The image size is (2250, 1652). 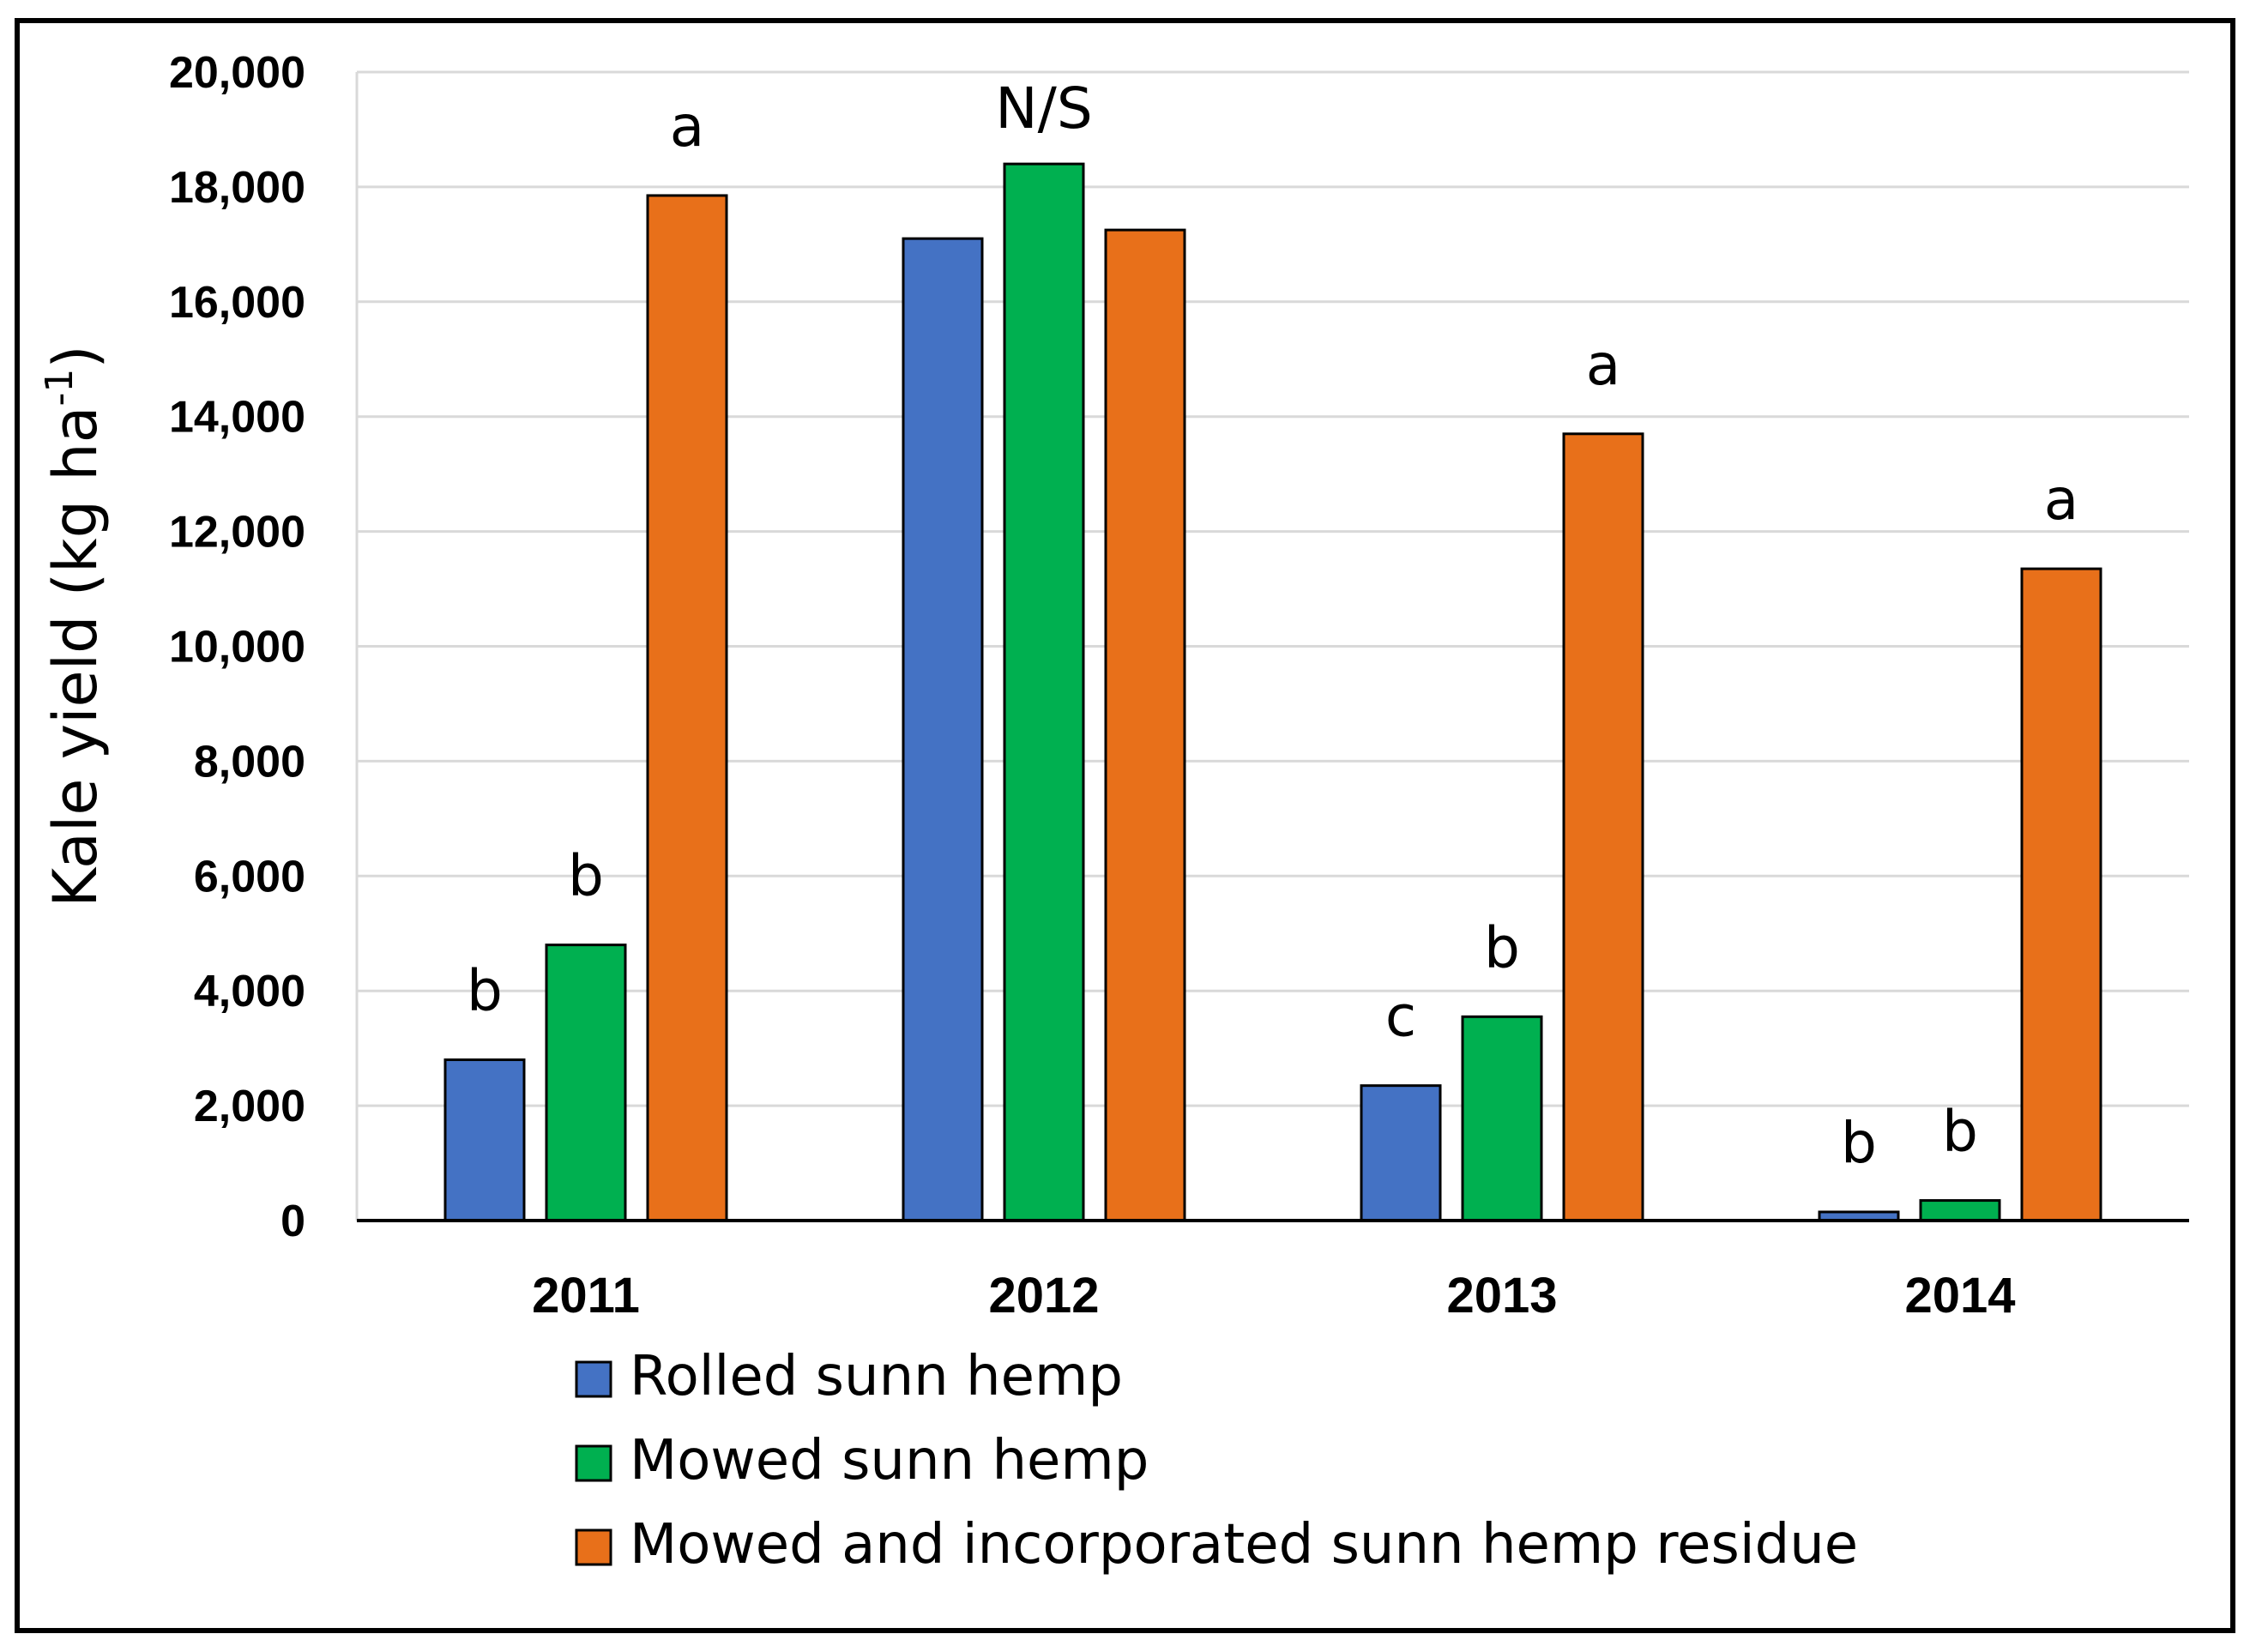 What do you see at coordinates (687, 708) in the screenshot?
I see `bar-mowed-and-incorporated-sunn-hemp-residue-2011` at bounding box center [687, 708].